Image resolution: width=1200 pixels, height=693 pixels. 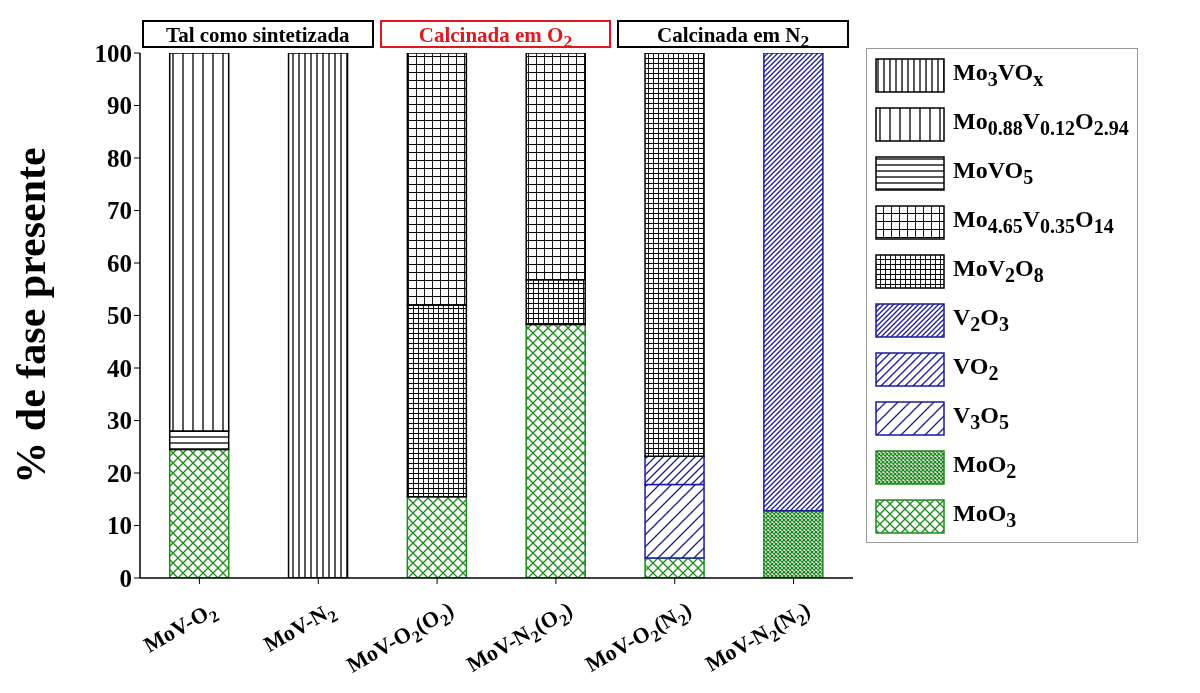 I want to click on y-tick-label: 30, so click(x=119, y=421).